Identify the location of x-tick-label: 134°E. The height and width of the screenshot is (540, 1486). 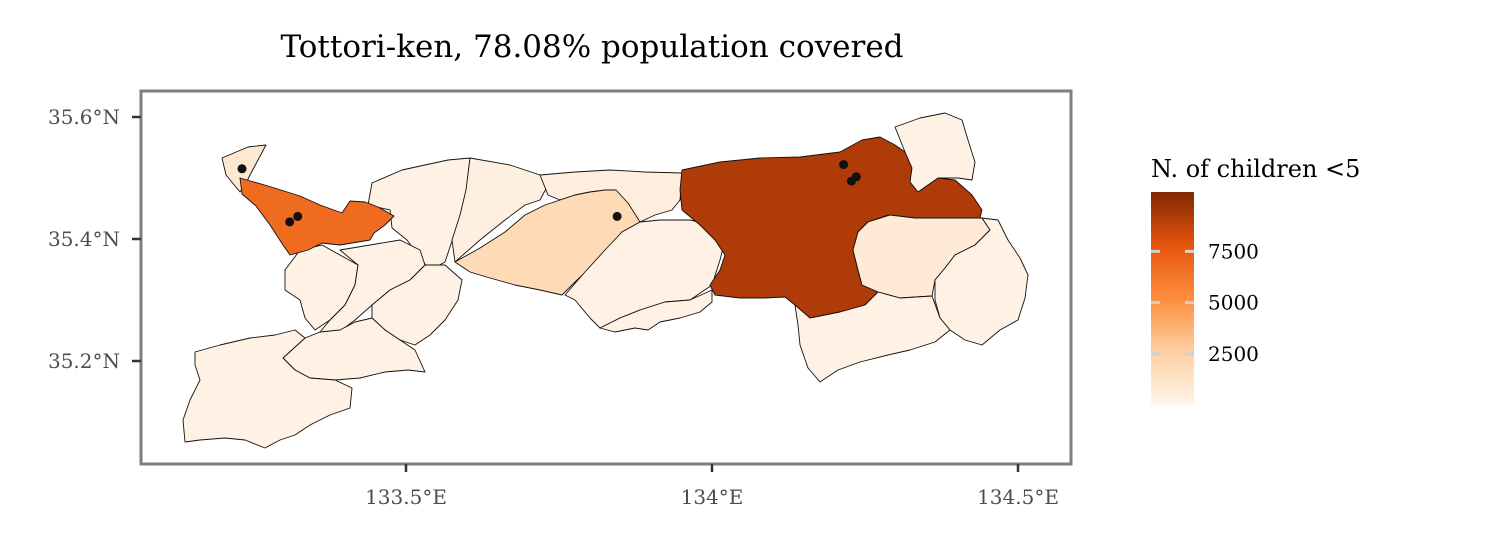
(712, 497).